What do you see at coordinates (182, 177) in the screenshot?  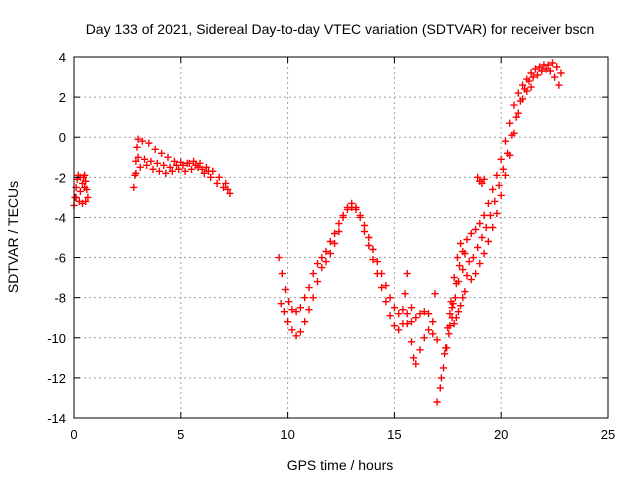 I see `series-seg2b` at bounding box center [182, 177].